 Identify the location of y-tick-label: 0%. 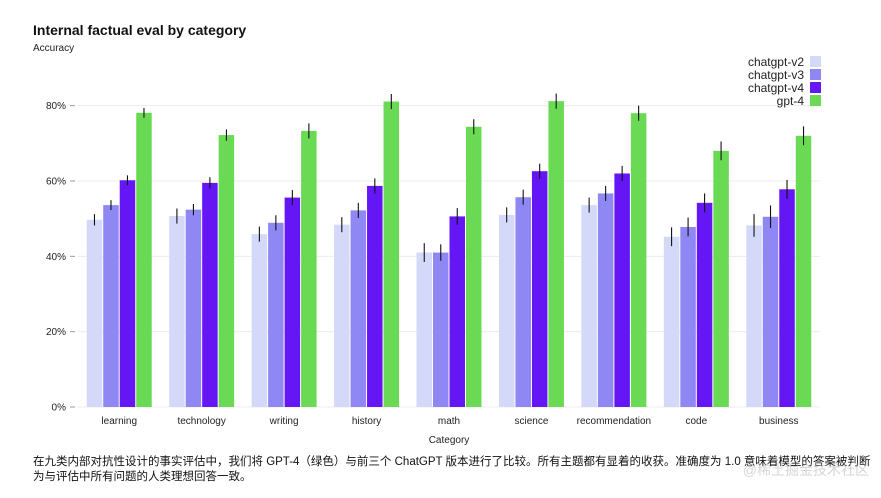
(59, 408).